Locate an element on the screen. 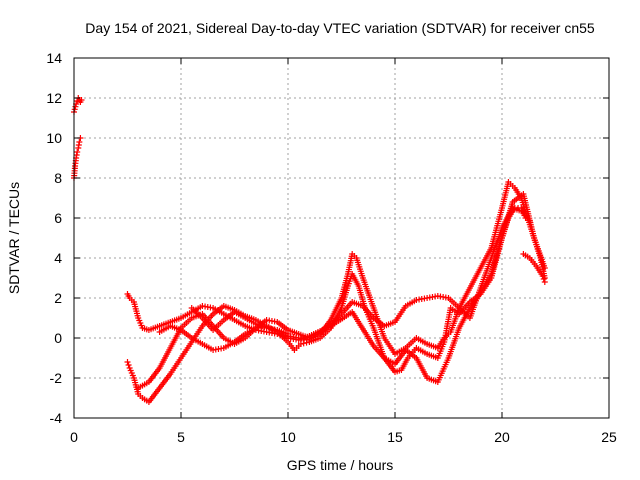  x-tick-label: 20 is located at coordinates (502, 437).